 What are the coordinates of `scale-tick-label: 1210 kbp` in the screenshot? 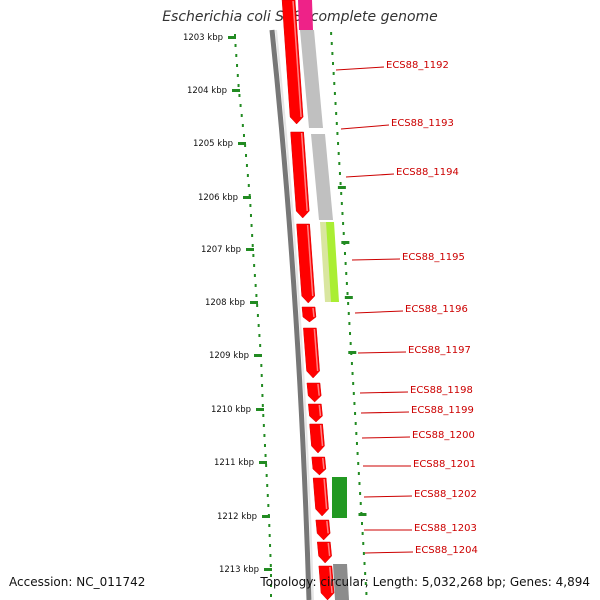 It's located at (231, 410).